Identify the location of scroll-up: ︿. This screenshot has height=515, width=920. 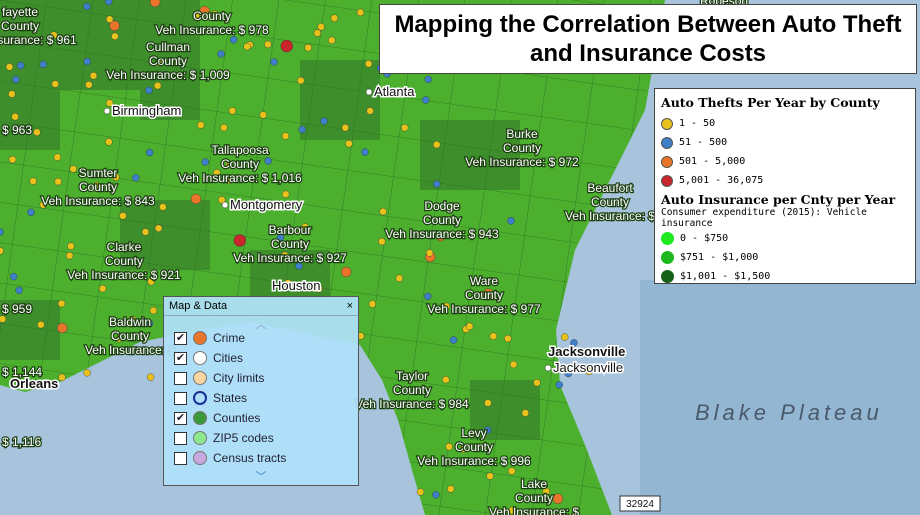
(261, 325).